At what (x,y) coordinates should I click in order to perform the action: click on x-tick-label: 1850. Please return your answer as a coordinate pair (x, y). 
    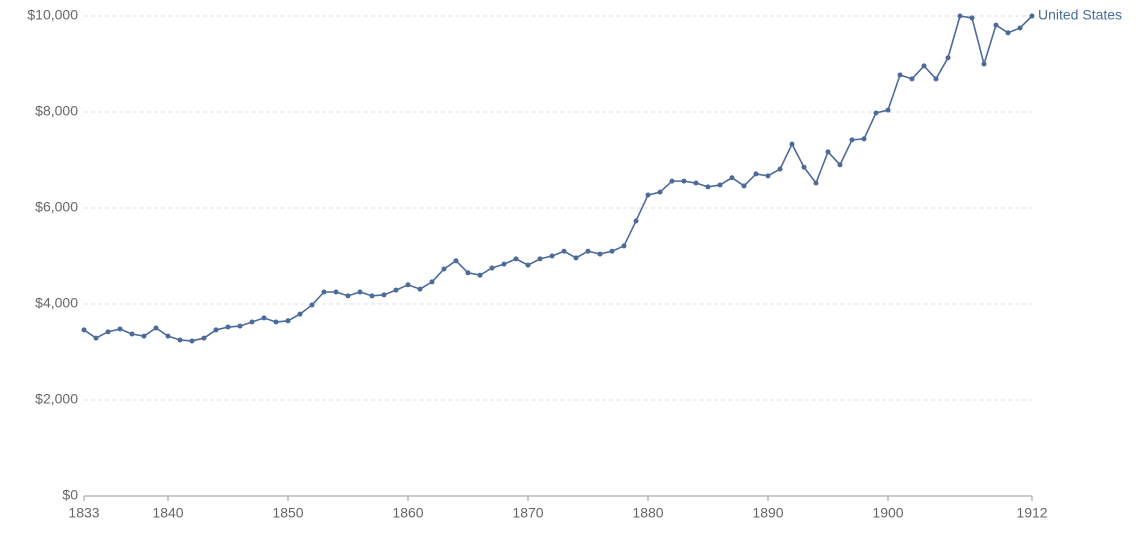
    Looking at the image, I should click on (287, 513).